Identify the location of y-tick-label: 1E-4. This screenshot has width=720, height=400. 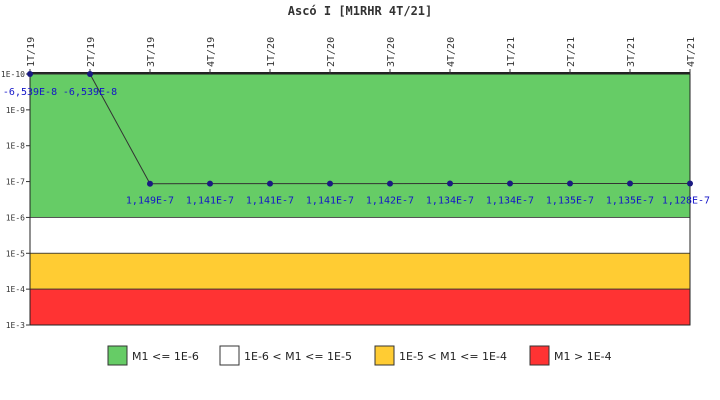
(15, 289).